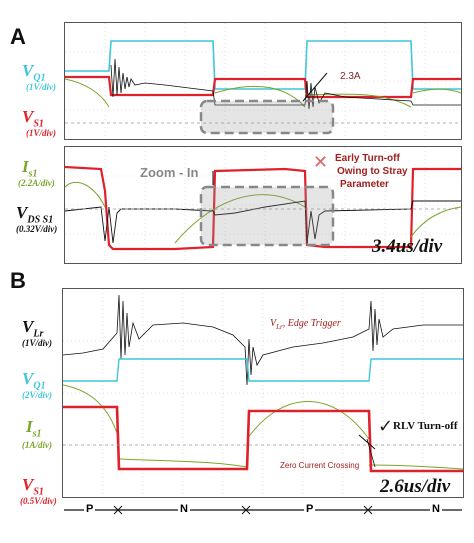 The height and width of the screenshot is (543, 474). Describe the element at coordinates (34, 72) in the screenshot. I see `label-vq1-a: VQ1` at that location.